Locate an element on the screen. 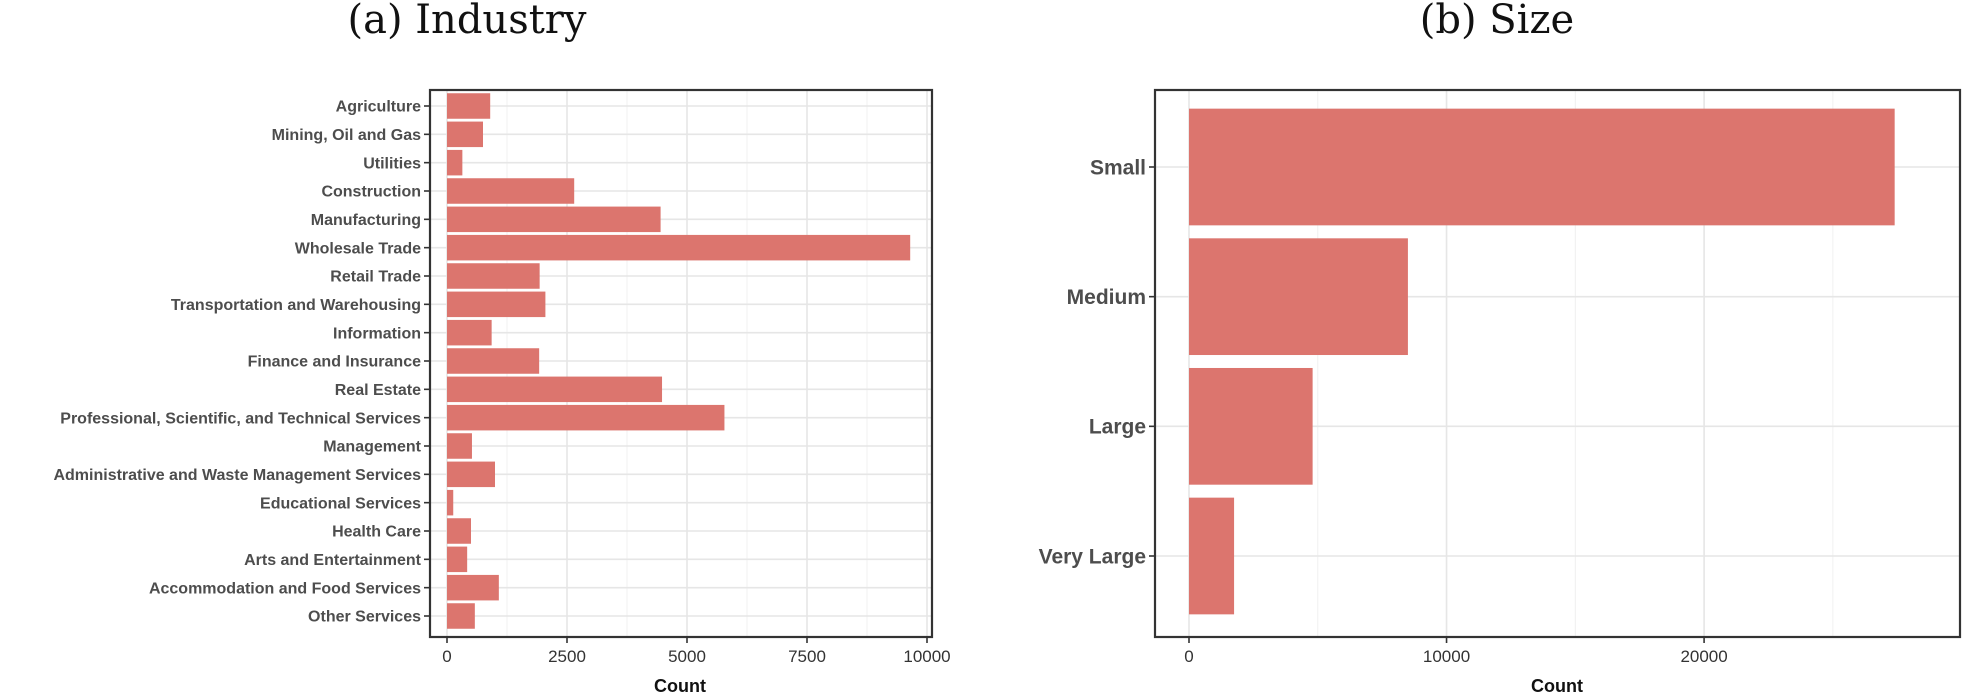  category-label: Accommodation and Food Services is located at coordinates (285, 588).